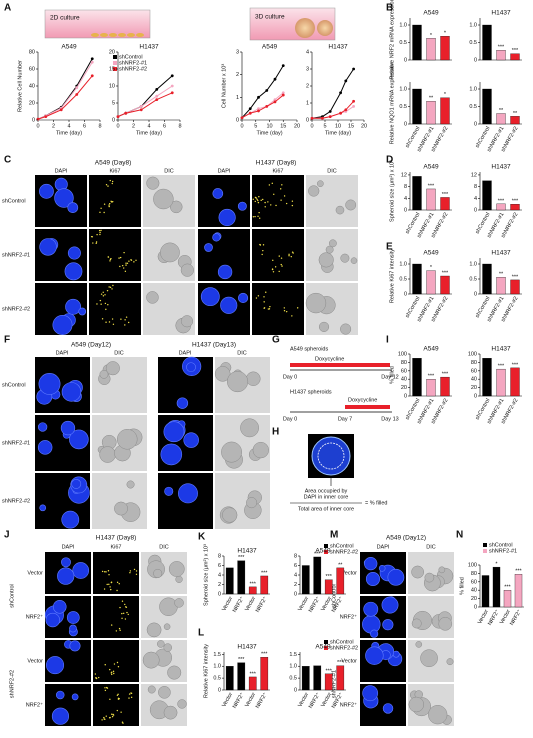 Image resolution: width=533 pixels, height=738 pixels. Describe the element at coordinates (133, 69) in the screenshot. I see `legend-label: shNRF2-#2` at that location.